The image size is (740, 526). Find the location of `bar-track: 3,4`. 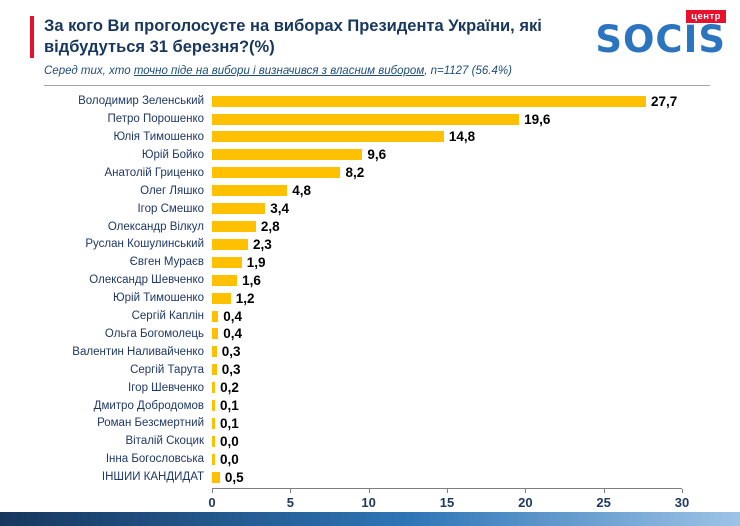

bar-track: 3,4 is located at coordinates (471, 209).